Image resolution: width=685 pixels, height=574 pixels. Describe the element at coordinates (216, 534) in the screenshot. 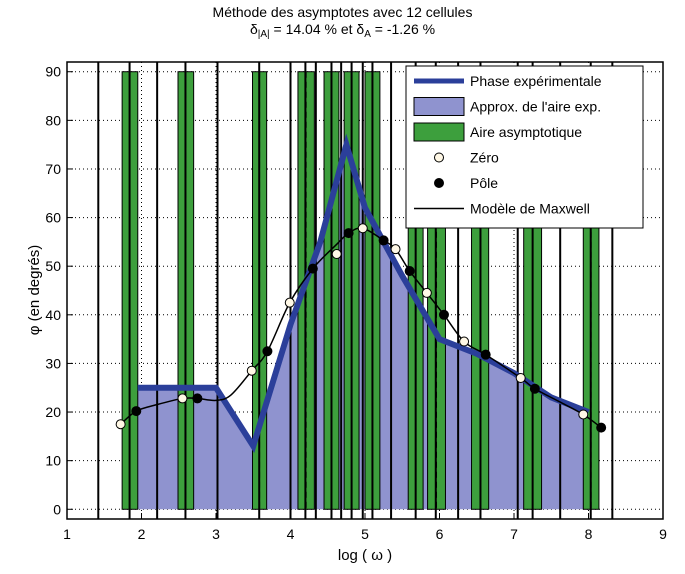

I see `x-tick-label: 3` at that location.